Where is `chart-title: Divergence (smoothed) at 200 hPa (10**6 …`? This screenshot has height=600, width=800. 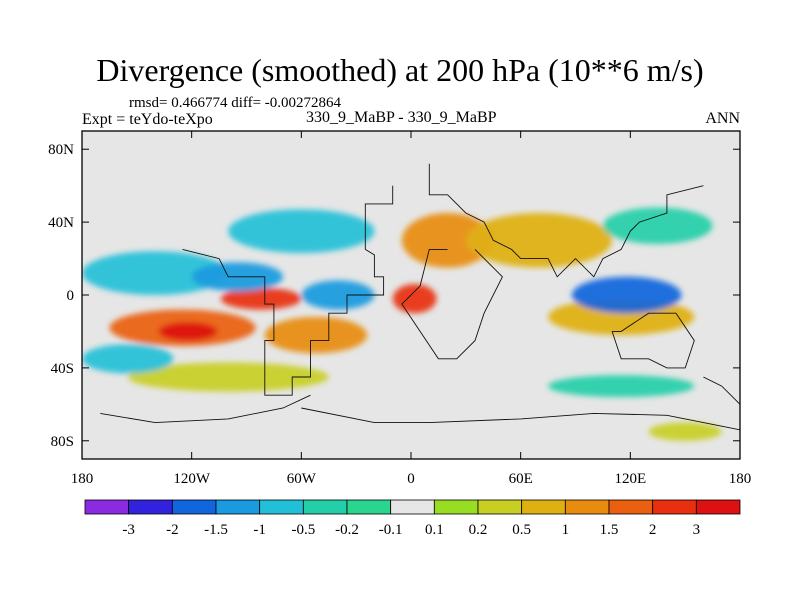
chart-title: Divergence (smoothed) at 200 hPa (10**6 … is located at coordinates (400, 70).